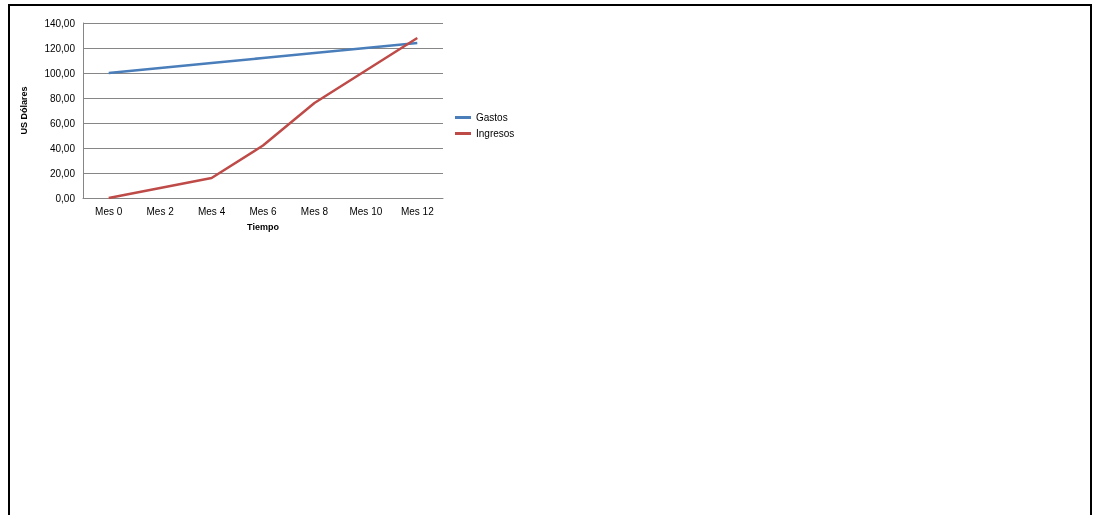 This screenshot has height=515, width=1094. Describe the element at coordinates (495, 133) in the screenshot. I see `legend-label: Ingresos` at that location.